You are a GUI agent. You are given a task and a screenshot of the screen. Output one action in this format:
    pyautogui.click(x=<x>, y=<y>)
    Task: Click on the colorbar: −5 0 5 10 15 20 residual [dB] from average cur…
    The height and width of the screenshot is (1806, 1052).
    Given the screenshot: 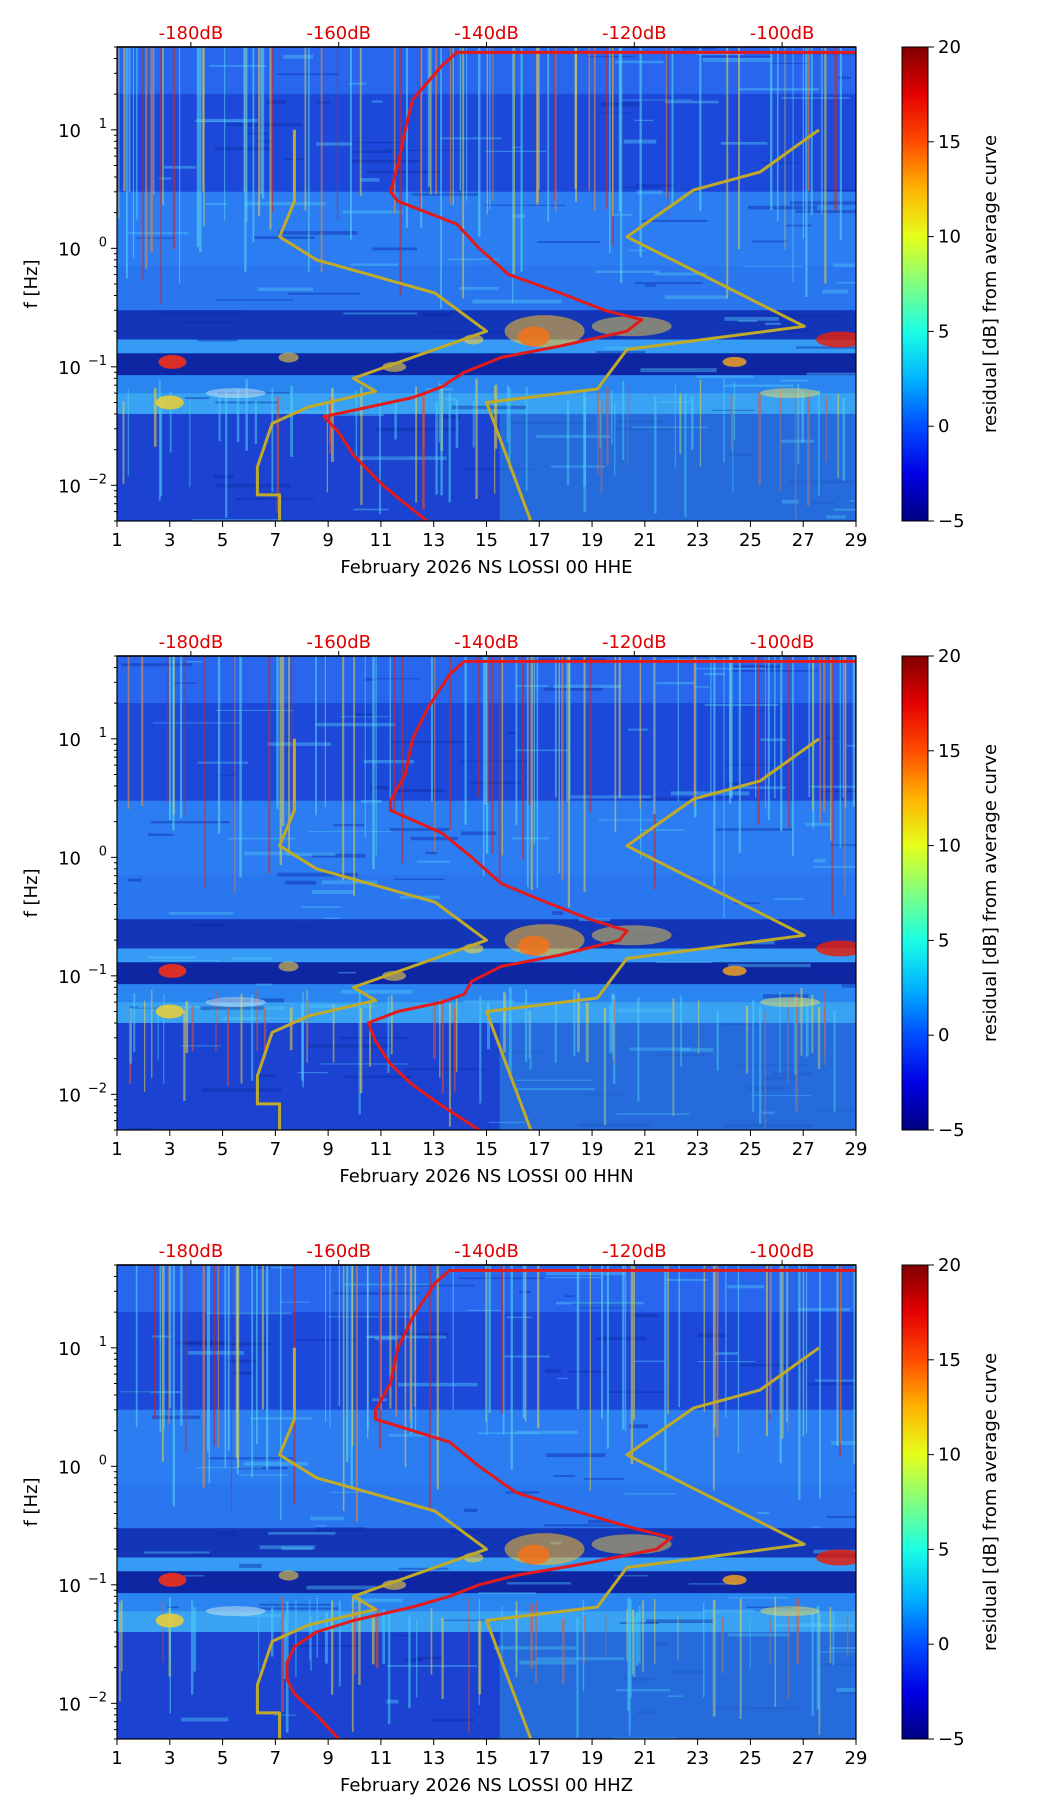 What is the action you would take?
    pyautogui.click(x=951, y=893)
    